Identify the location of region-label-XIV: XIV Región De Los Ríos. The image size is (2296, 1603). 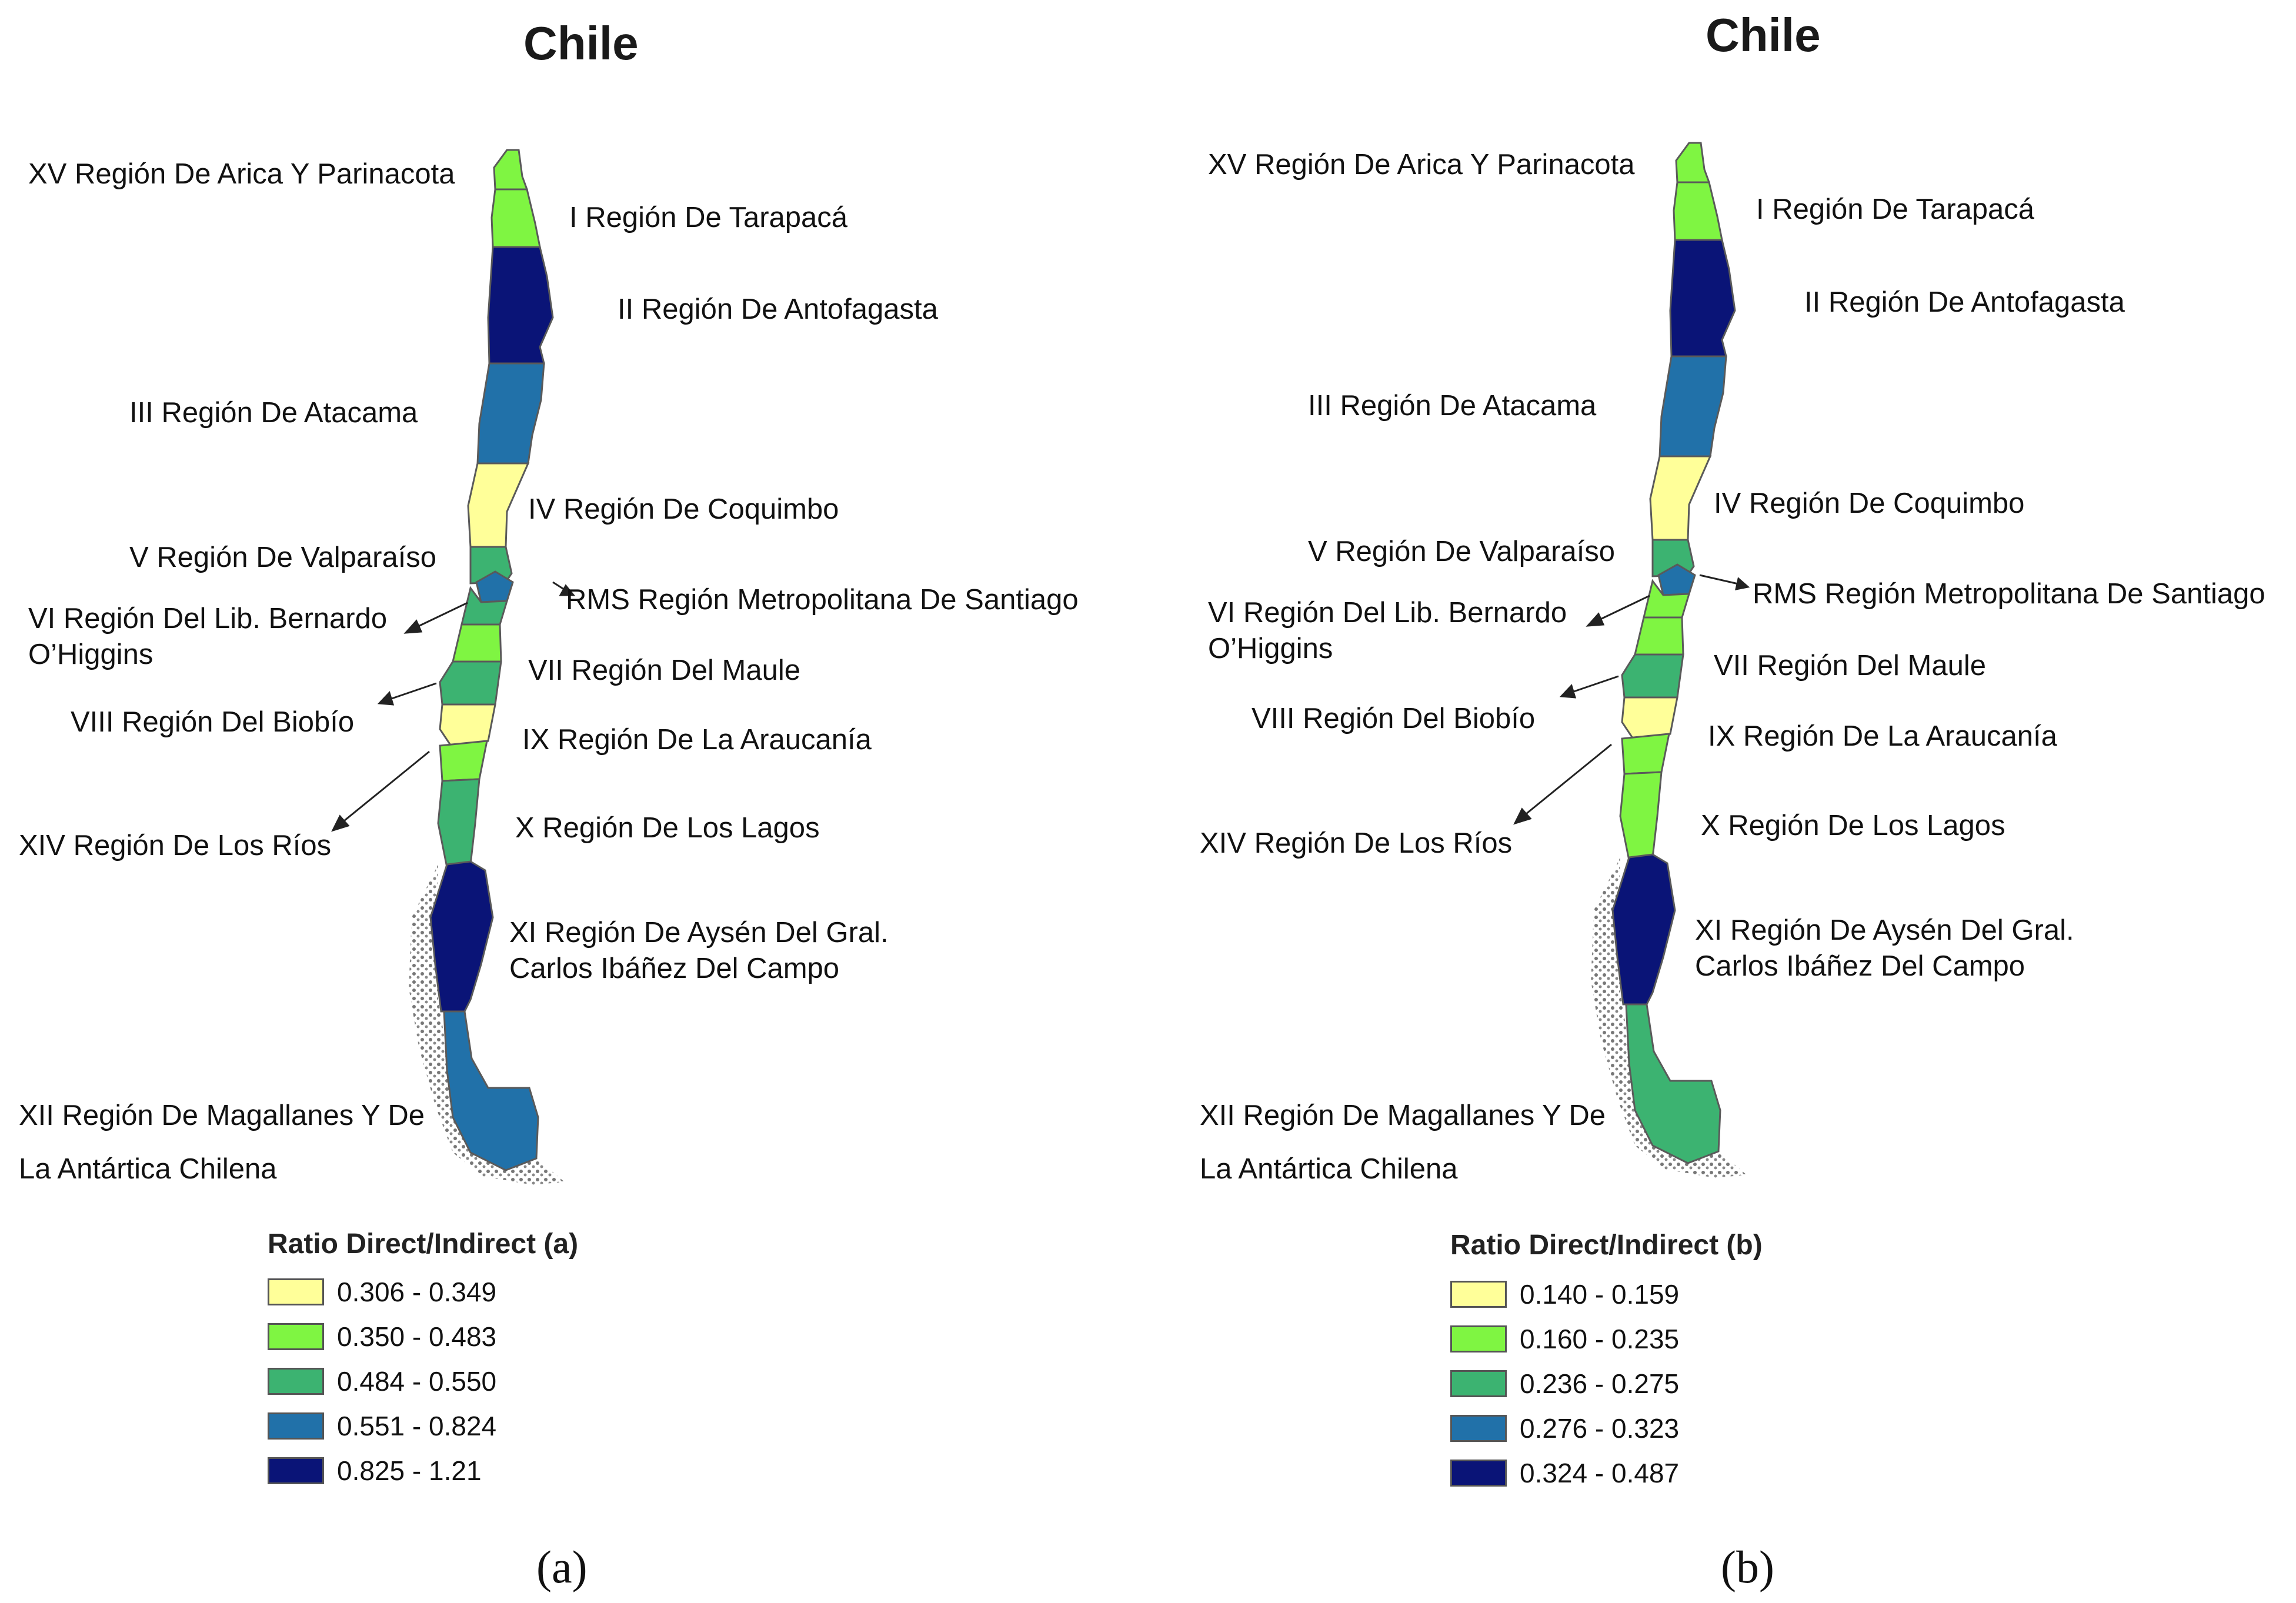
(175, 845).